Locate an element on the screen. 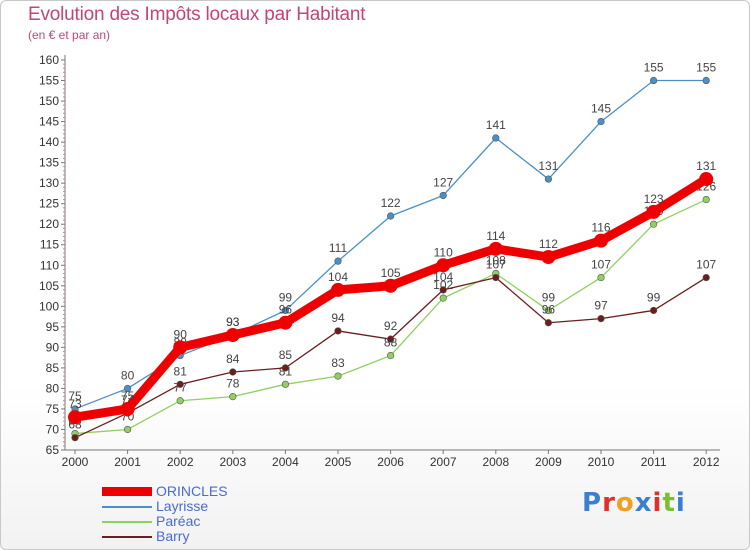 Image resolution: width=750 pixels, height=550 pixels. x-tick-label: 2005 is located at coordinates (338, 462).